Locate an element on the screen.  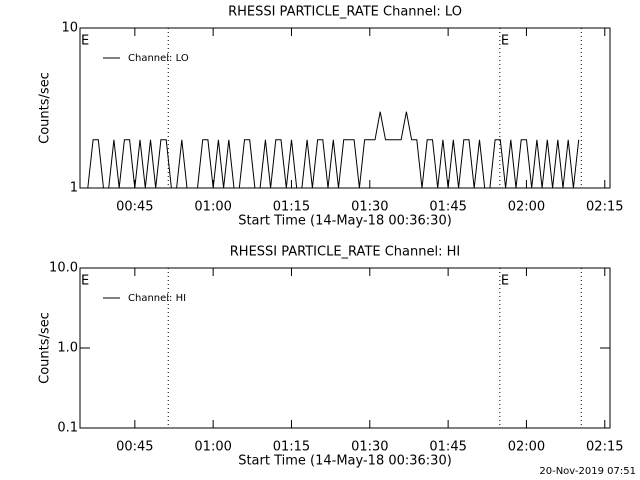
y-tick-label: 1 is located at coordinates (74, 188).